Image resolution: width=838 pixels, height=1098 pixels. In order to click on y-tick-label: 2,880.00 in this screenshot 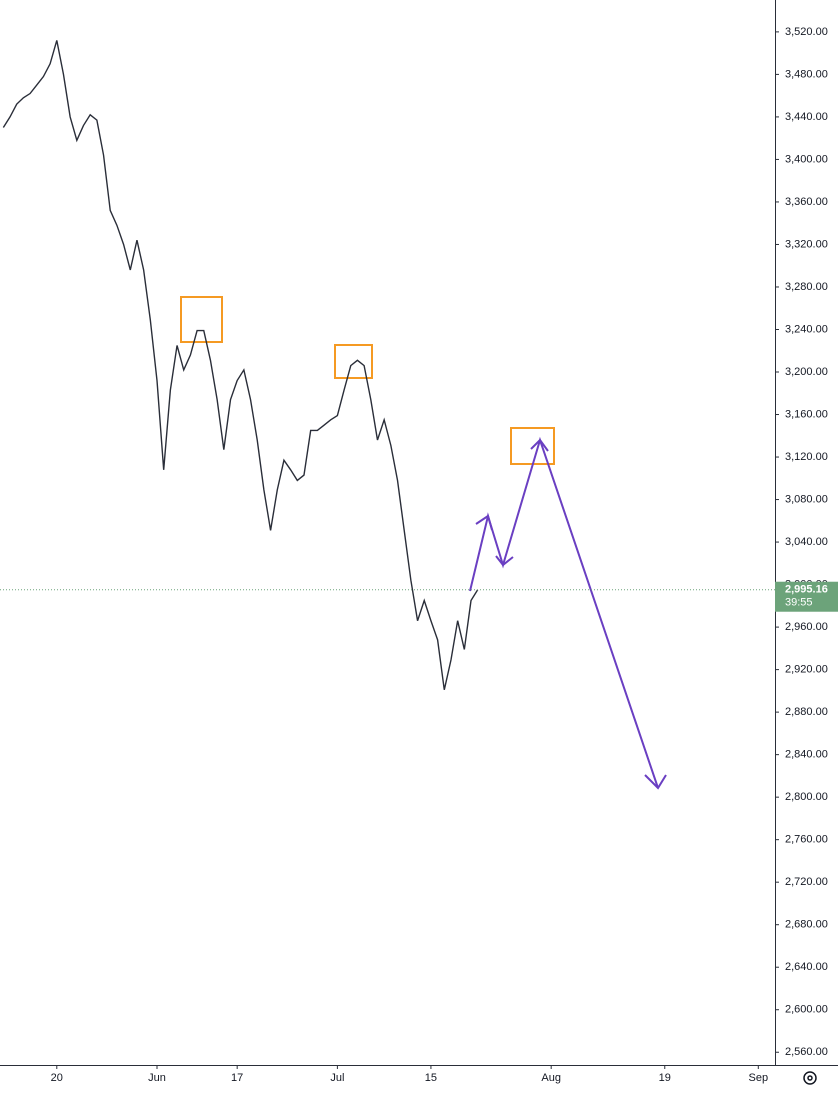, I will do `click(806, 712)`.